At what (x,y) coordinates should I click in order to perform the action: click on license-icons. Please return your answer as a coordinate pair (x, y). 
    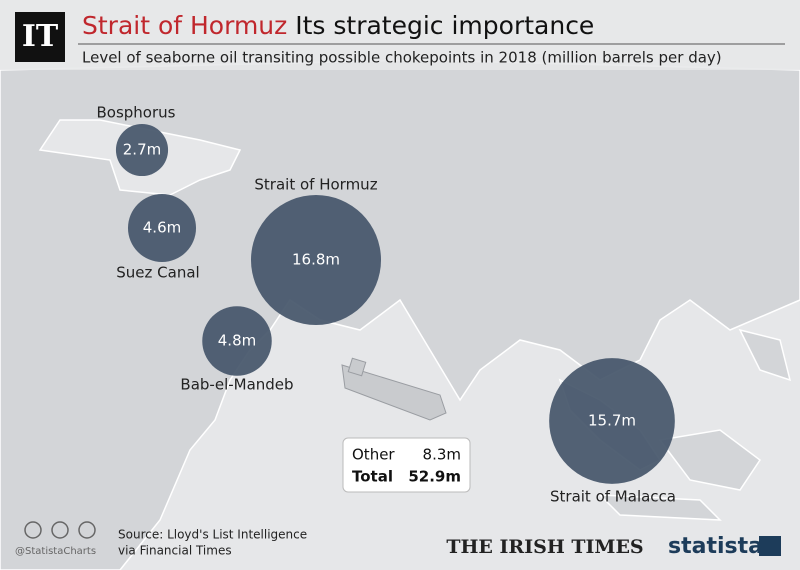
    Looking at the image, I should click on (60, 530).